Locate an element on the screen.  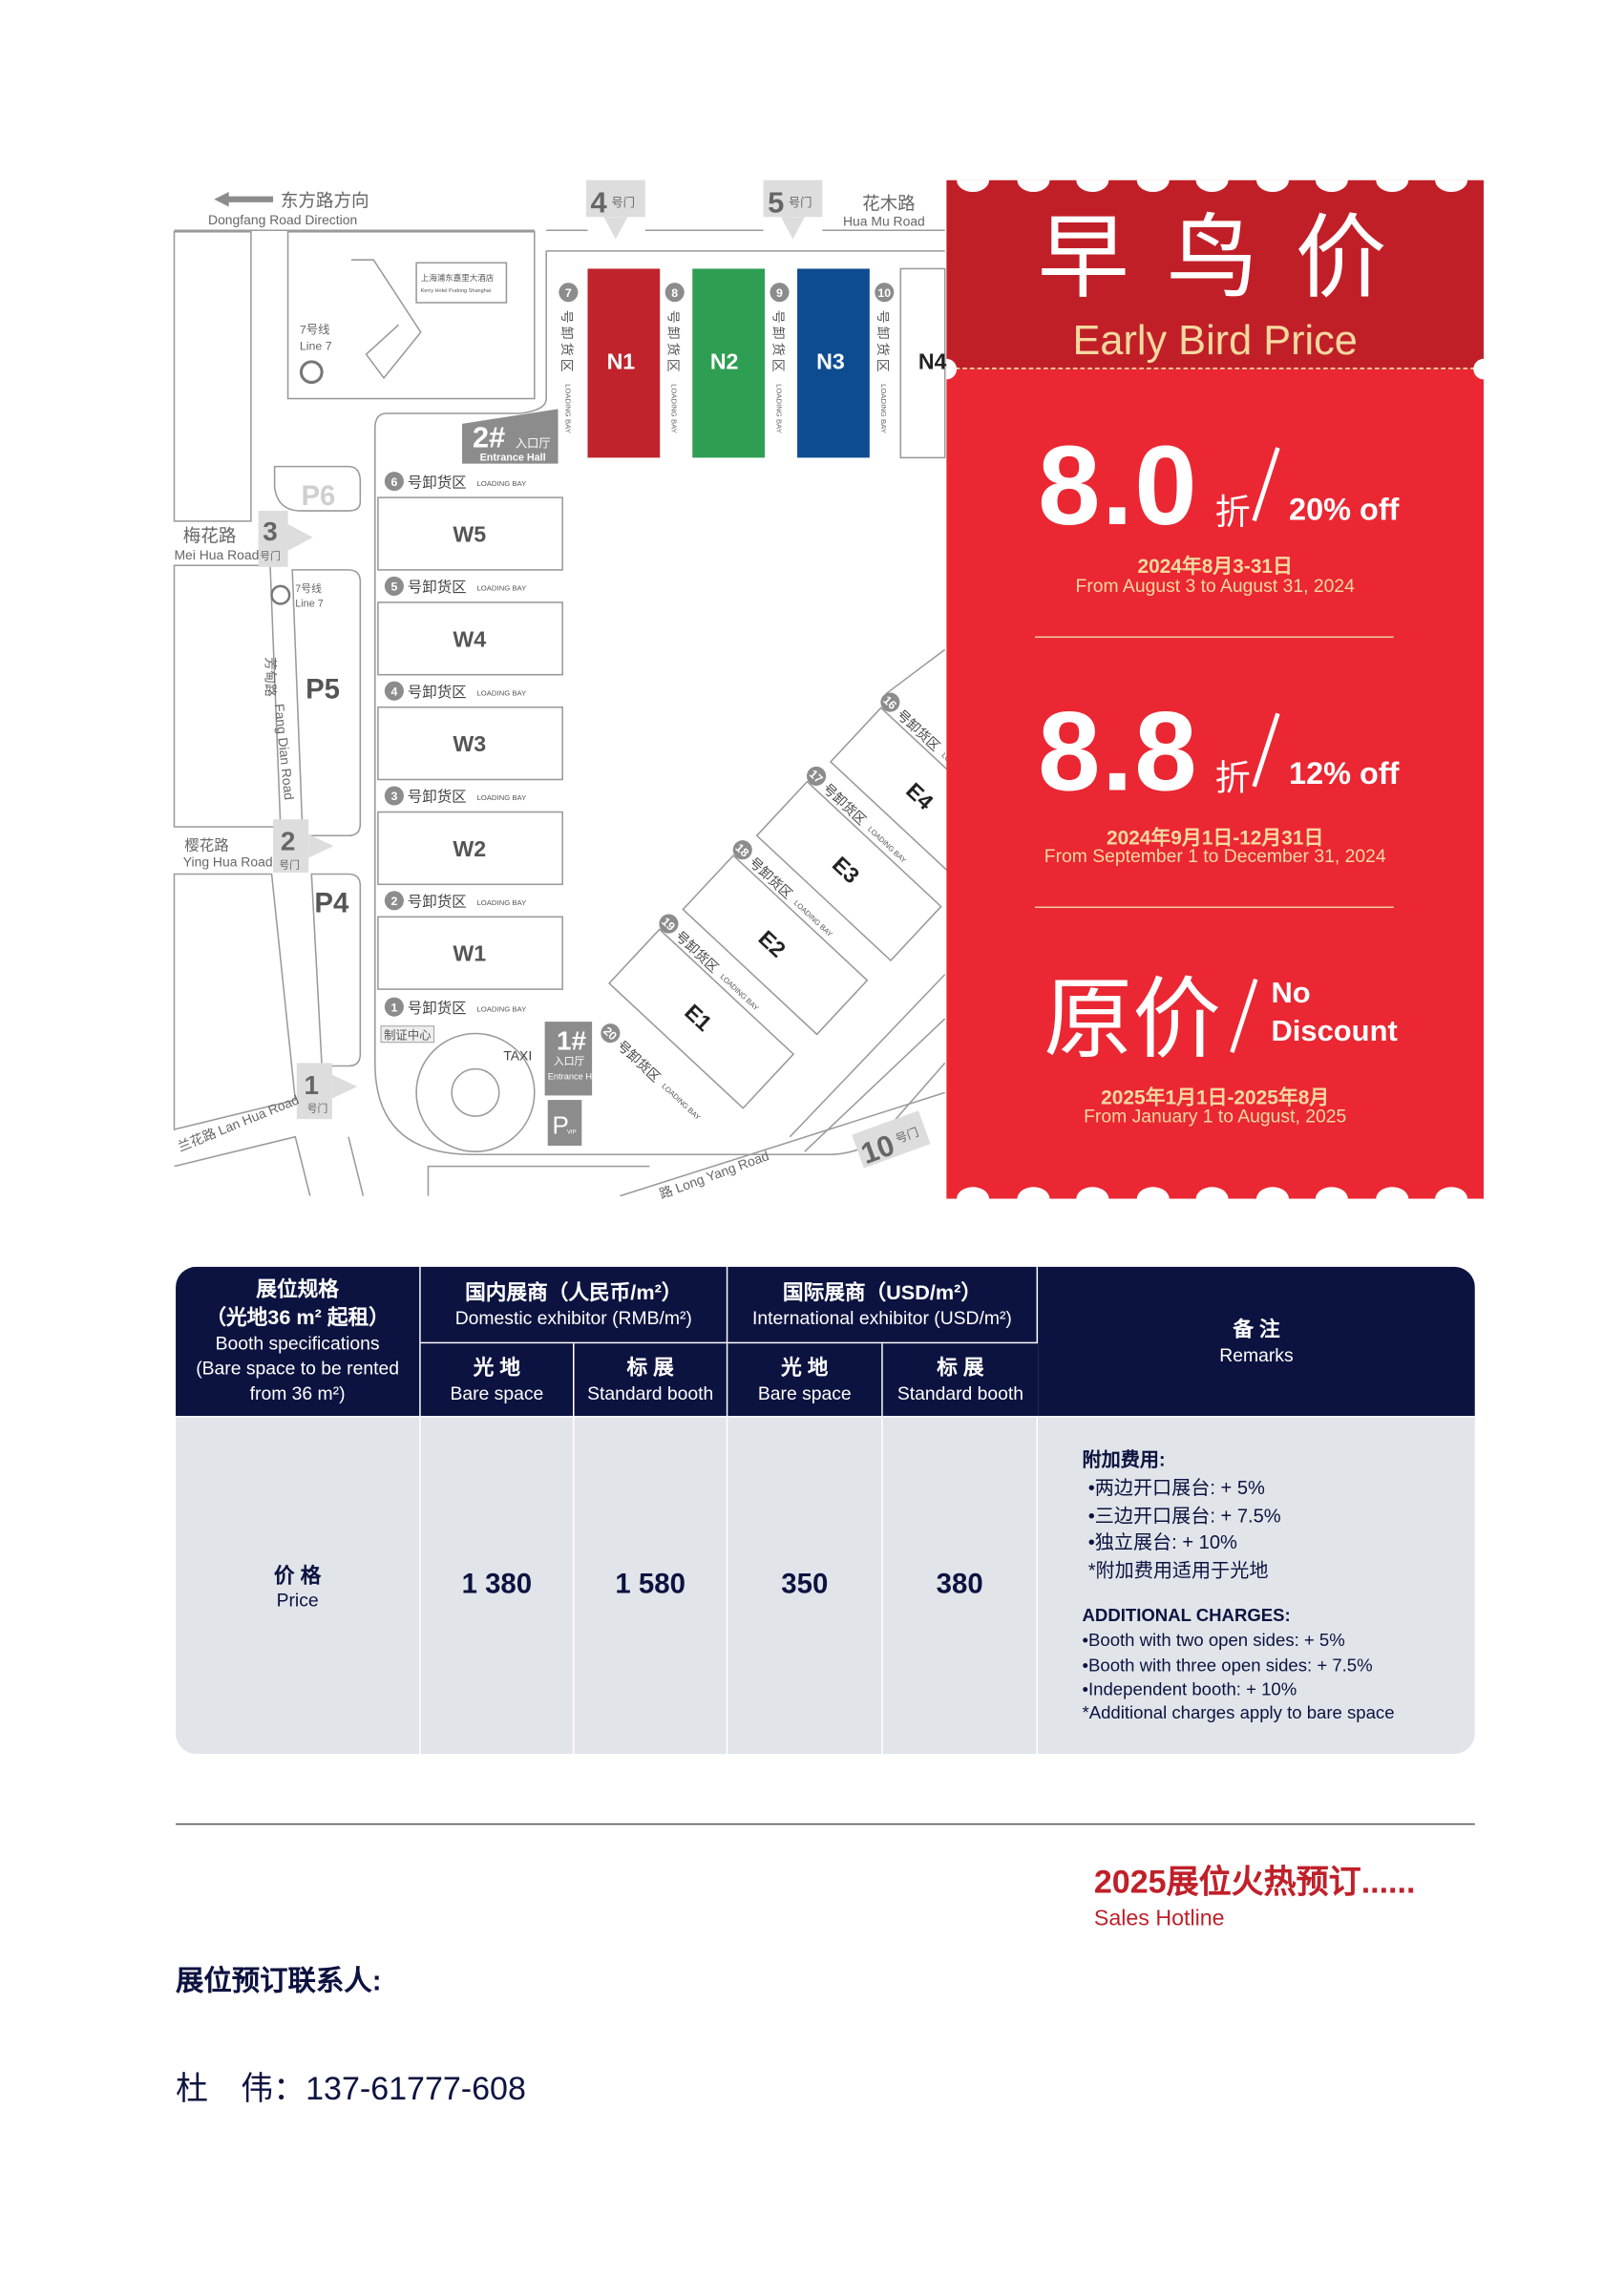
hall-label: W1 is located at coordinates (469, 953).